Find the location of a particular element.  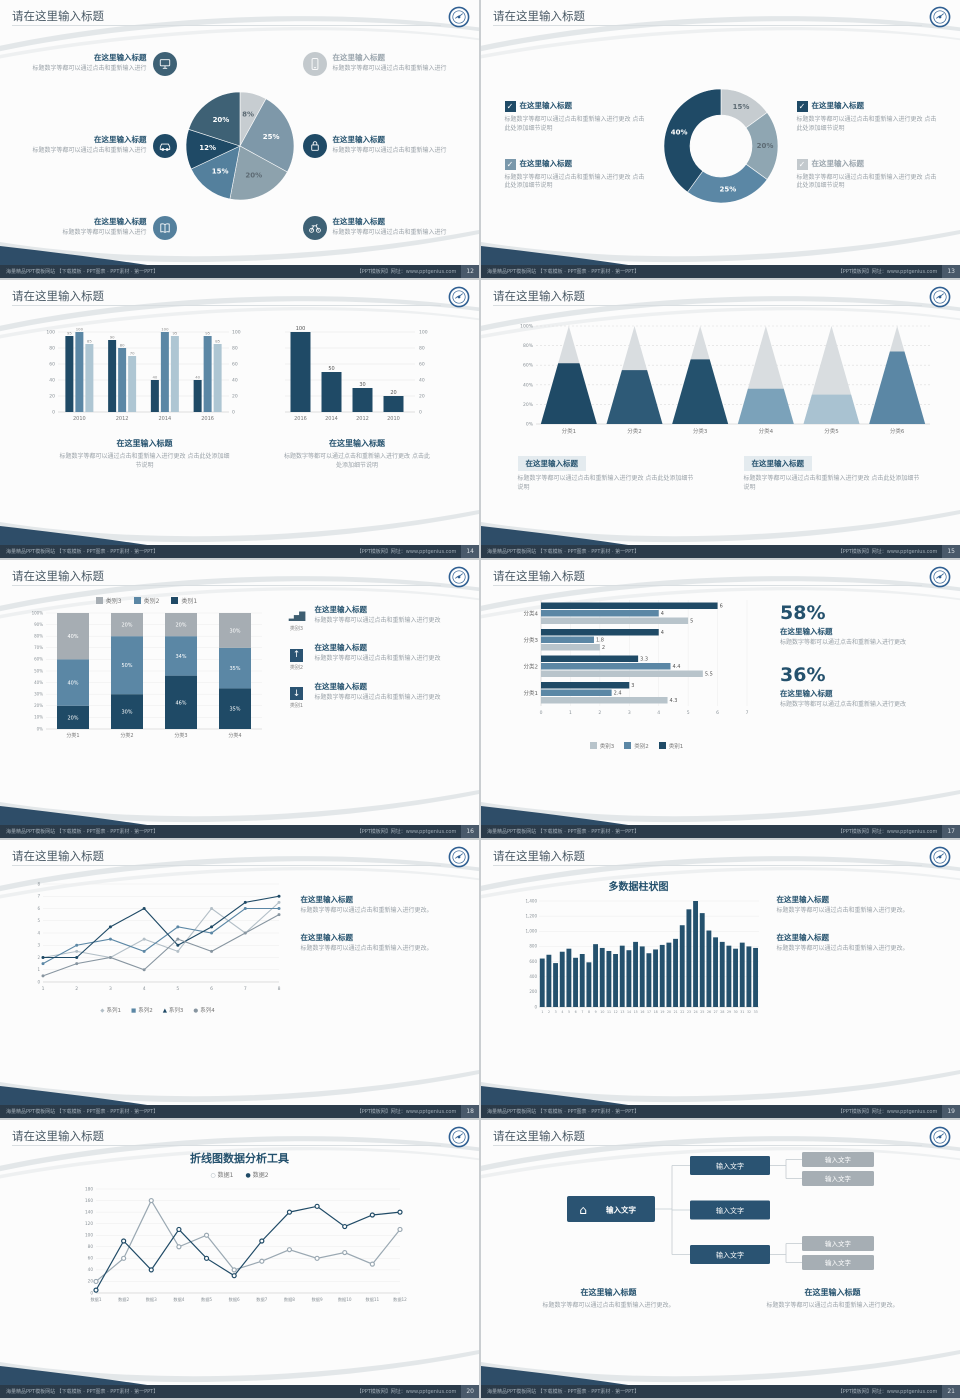

svg-text: 15% is located at coordinates (740, 106).